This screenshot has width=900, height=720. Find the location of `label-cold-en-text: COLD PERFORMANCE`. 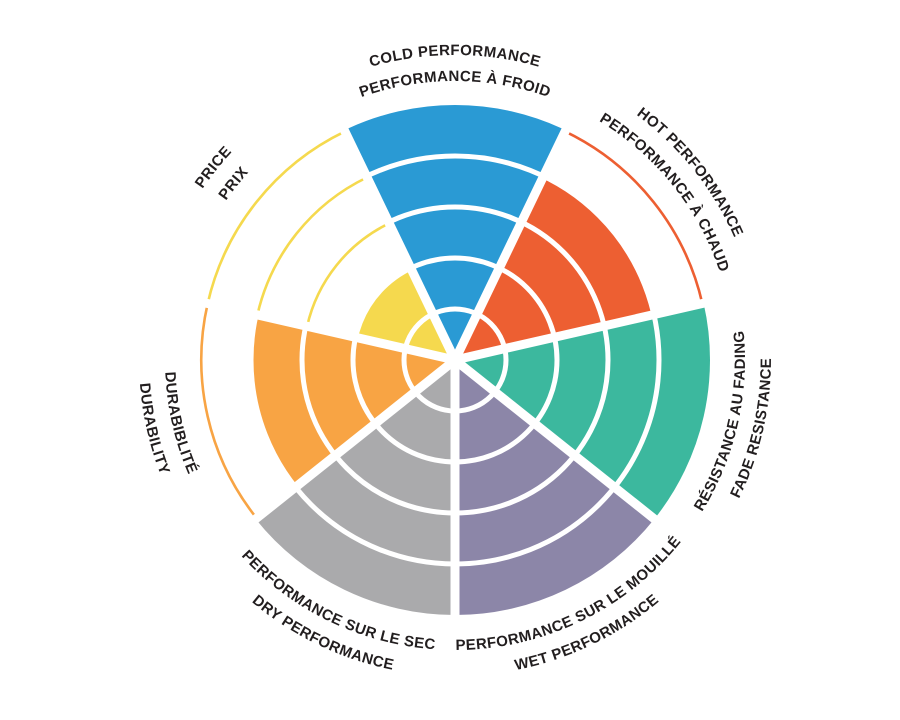

label-cold-en-text: COLD PERFORMANCE is located at coordinates (454, 56).